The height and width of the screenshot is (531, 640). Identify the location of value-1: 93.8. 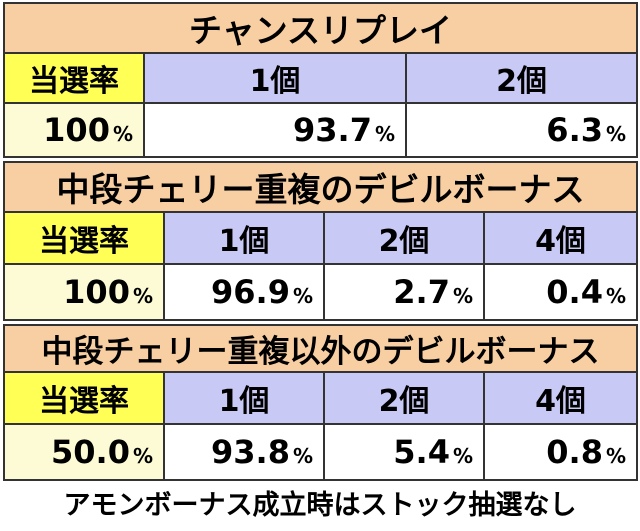
(250, 452).